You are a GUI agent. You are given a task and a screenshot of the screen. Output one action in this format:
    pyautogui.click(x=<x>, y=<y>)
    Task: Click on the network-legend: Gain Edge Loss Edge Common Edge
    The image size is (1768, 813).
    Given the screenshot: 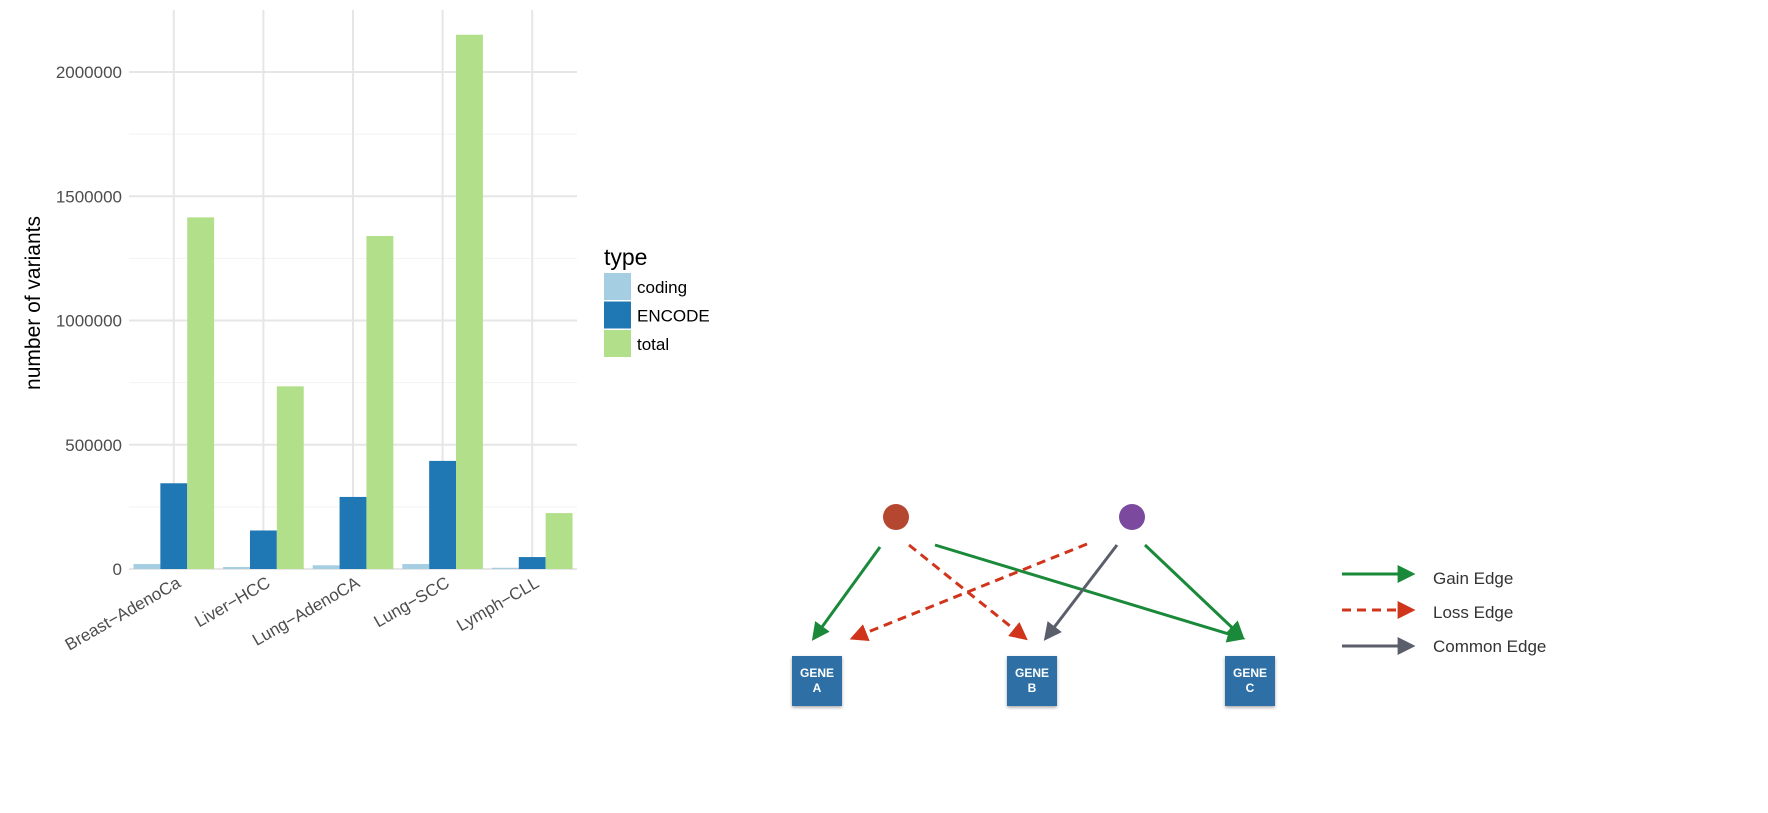 What is the action you would take?
    pyautogui.click(x=1444, y=610)
    